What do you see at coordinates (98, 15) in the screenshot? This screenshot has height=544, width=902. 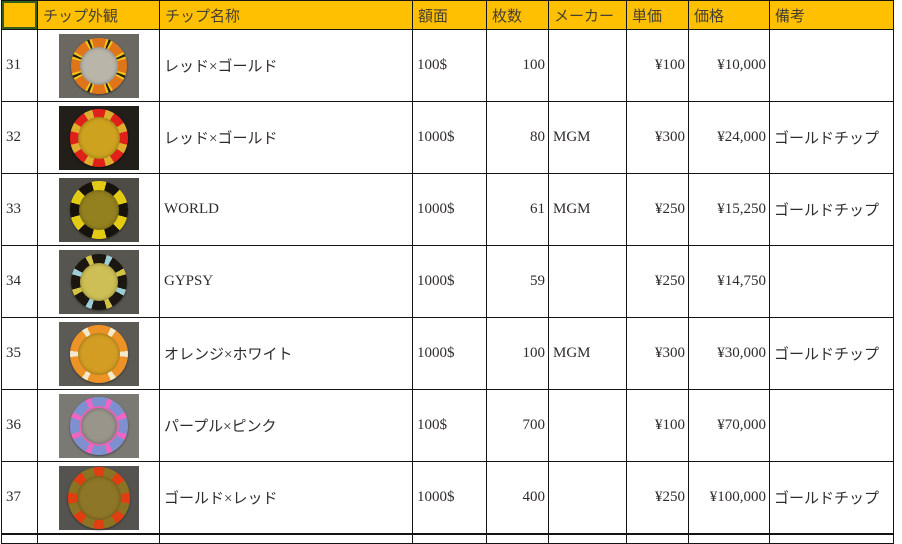 I see `header-cell-chip-appearance: チップ外観` at bounding box center [98, 15].